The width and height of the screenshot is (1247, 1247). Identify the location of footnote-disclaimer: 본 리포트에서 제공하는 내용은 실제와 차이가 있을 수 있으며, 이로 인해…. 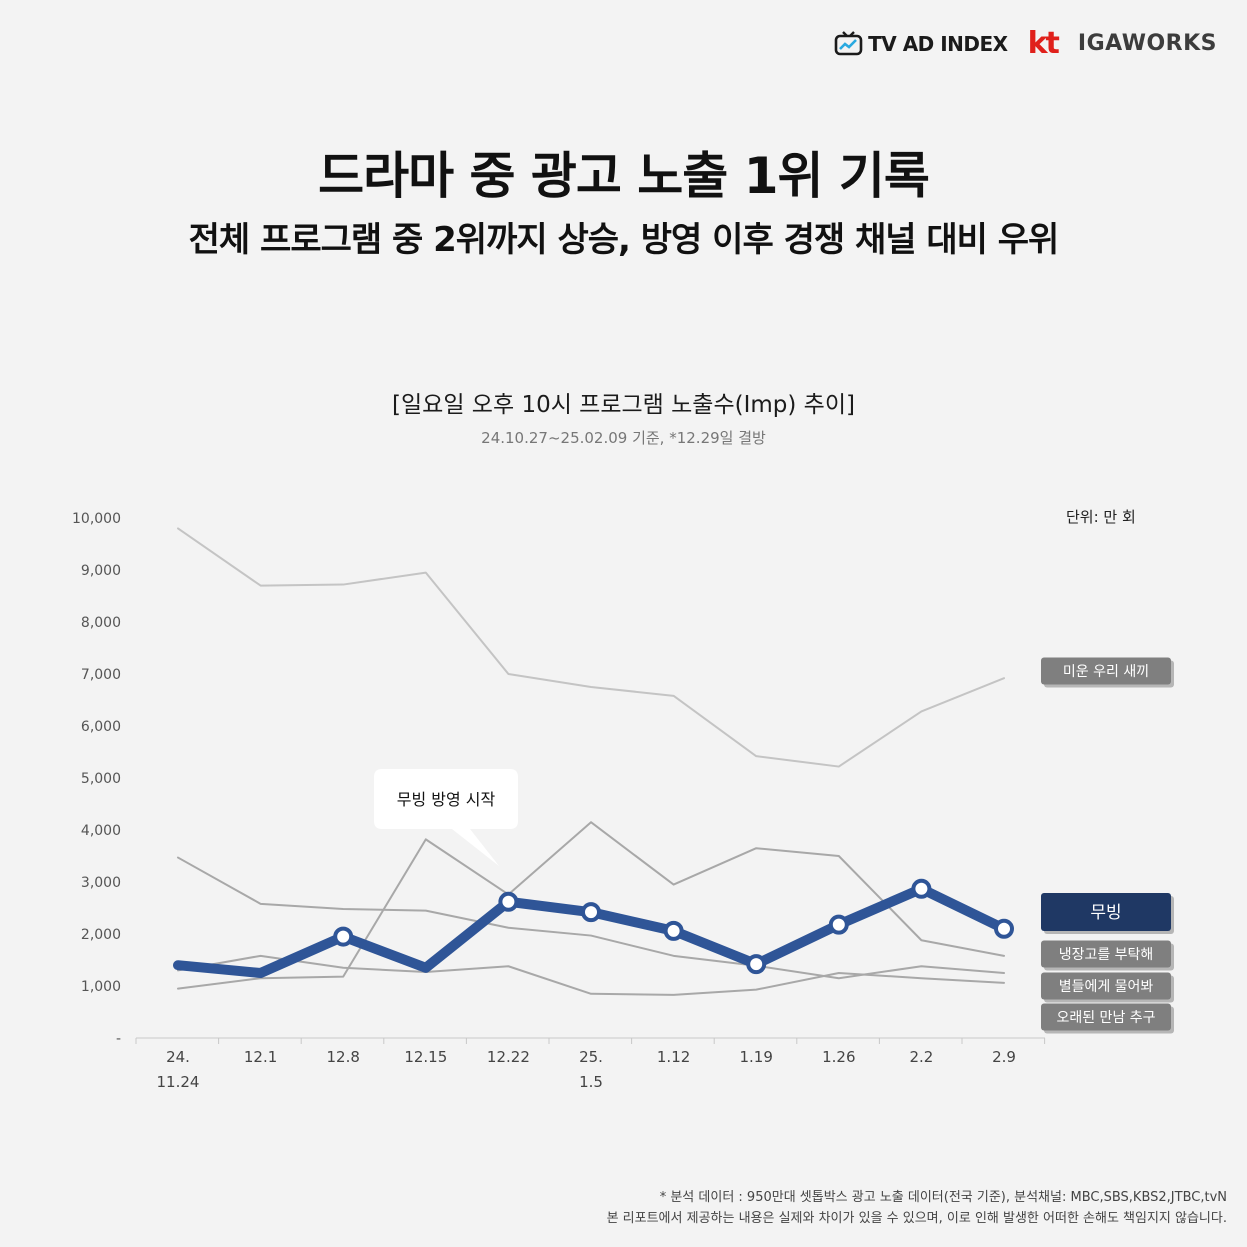
(916, 1218).